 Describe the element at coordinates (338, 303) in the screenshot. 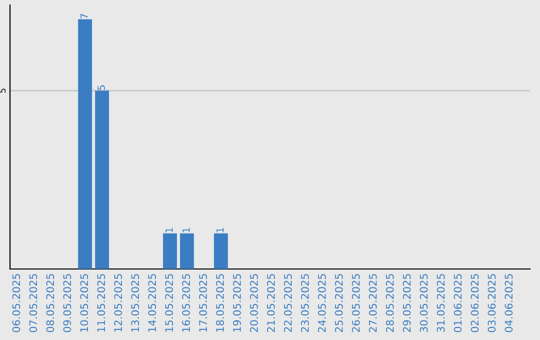

I see `x-tick-label: 25.05.2025` at that location.